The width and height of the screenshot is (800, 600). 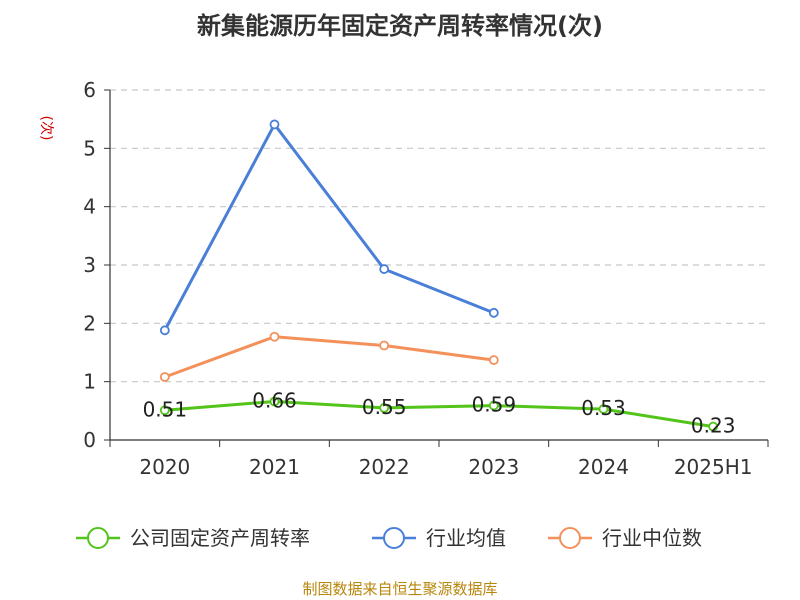 I want to click on legend-label: 公司固定资产周转率, so click(x=220, y=538).